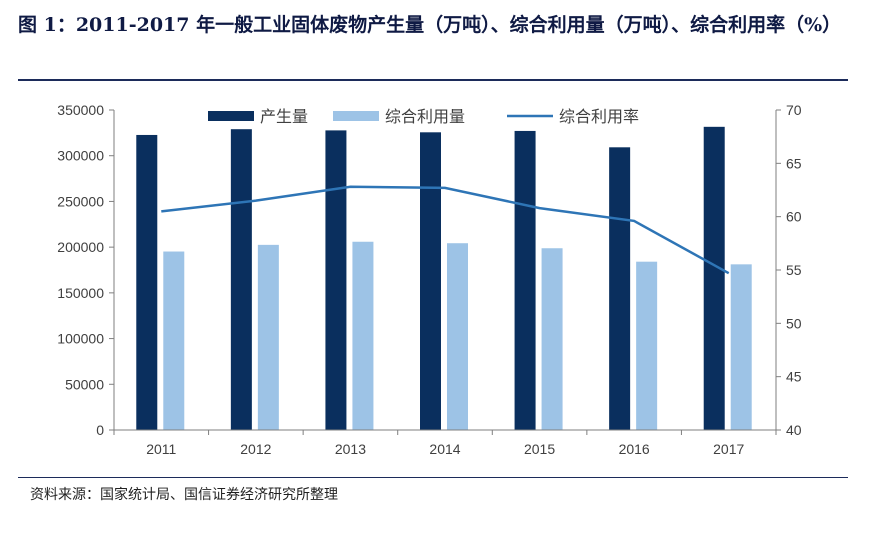 This screenshot has width=879, height=538. Describe the element at coordinates (80, 201) in the screenshot. I see `y-left-tick-label: 250000` at that location.